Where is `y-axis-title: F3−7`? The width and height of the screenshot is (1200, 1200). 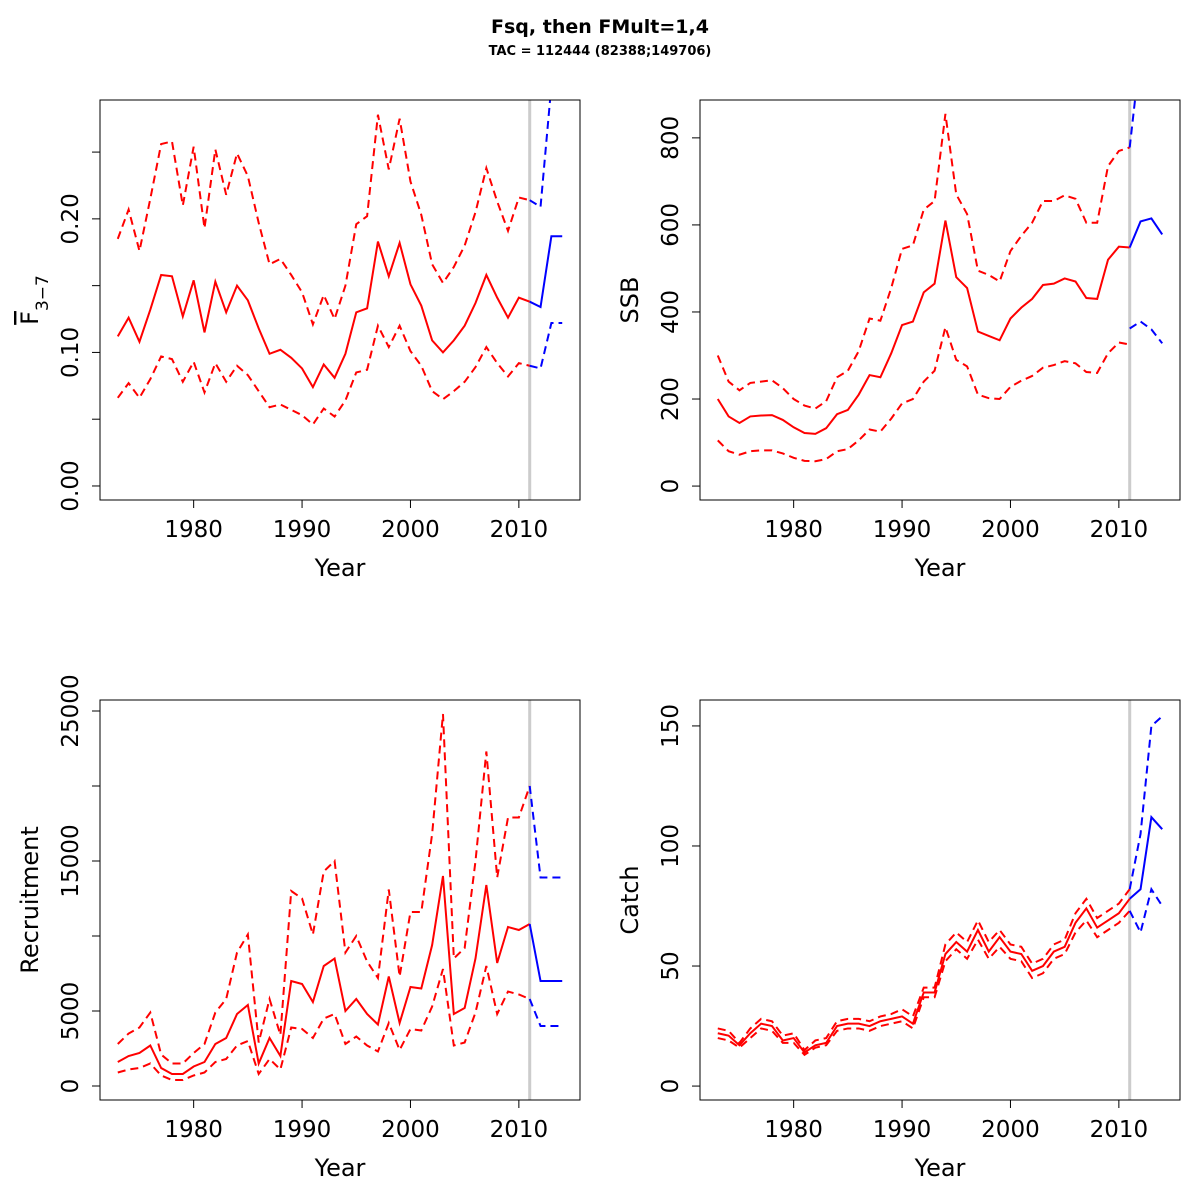 y-axis-title: F3−7 is located at coordinates (34, 300).